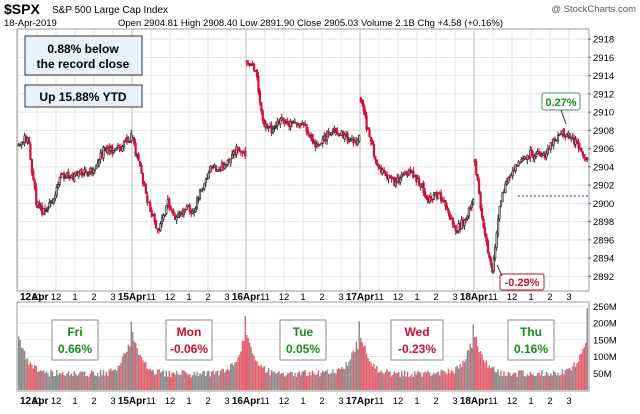 The image size is (640, 414). Describe the element at coordinates (34, 401) in the screenshot. I see `time-tick-label: 12Apr` at that location.